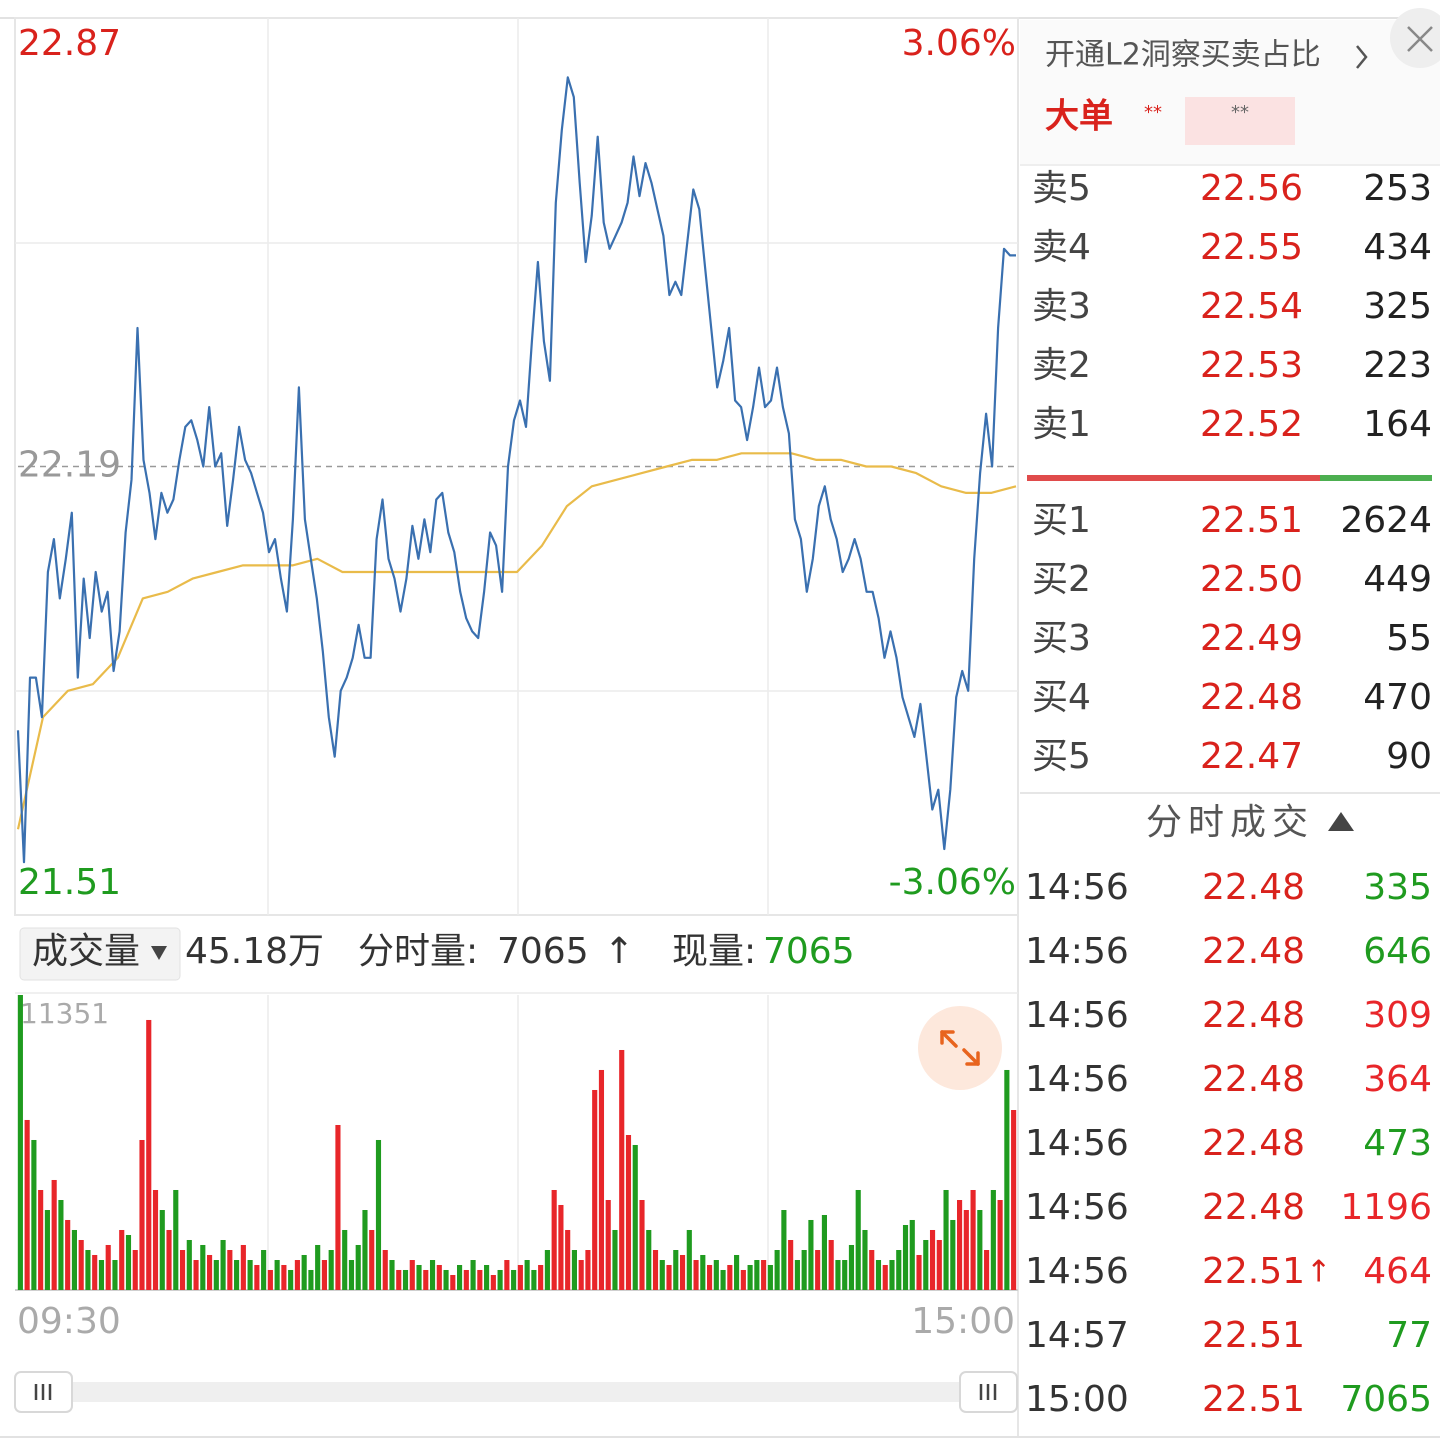 Image resolution: width=1440 pixels, height=1456 pixels. What do you see at coordinates (1397, 1015) in the screenshot?
I see `trade-volume: 309` at bounding box center [1397, 1015].